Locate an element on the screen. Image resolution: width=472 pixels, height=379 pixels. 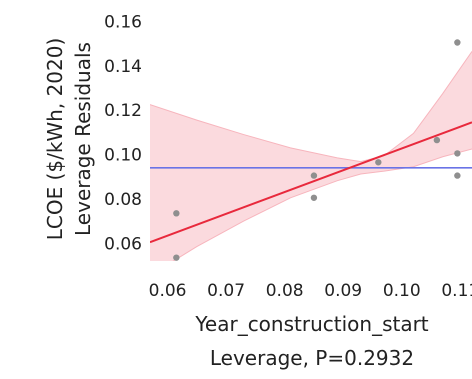
y-axis-label-line-1: LCOE ($/kWh, 2020) is located at coordinates (55, 139).